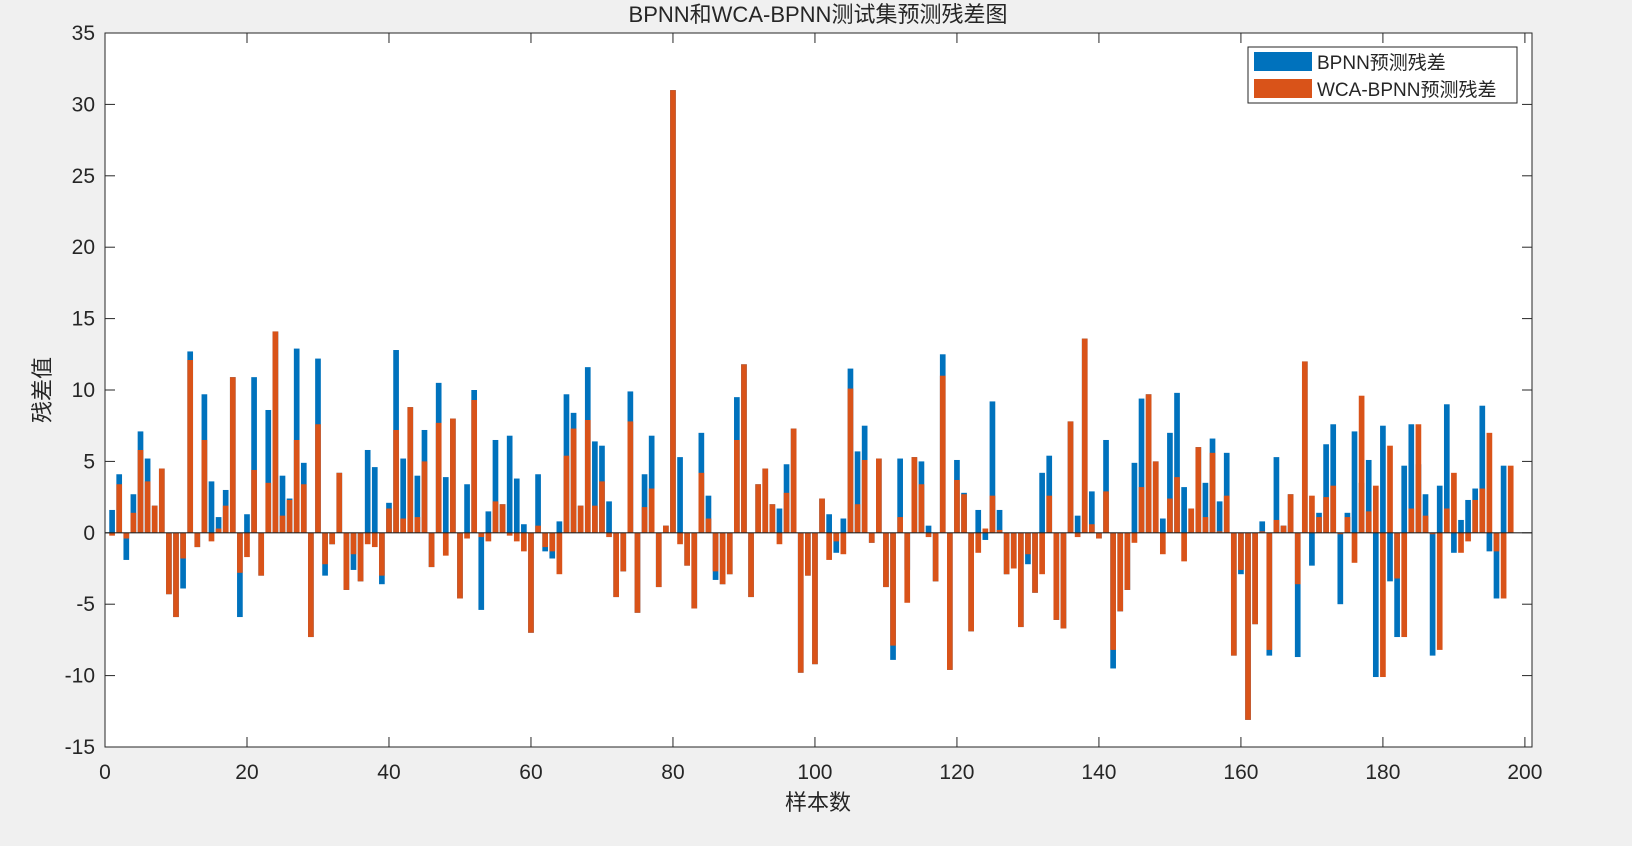 This screenshot has width=1632, height=846. I want to click on legend-swatch-wca-bpnn, so click(1283, 88).